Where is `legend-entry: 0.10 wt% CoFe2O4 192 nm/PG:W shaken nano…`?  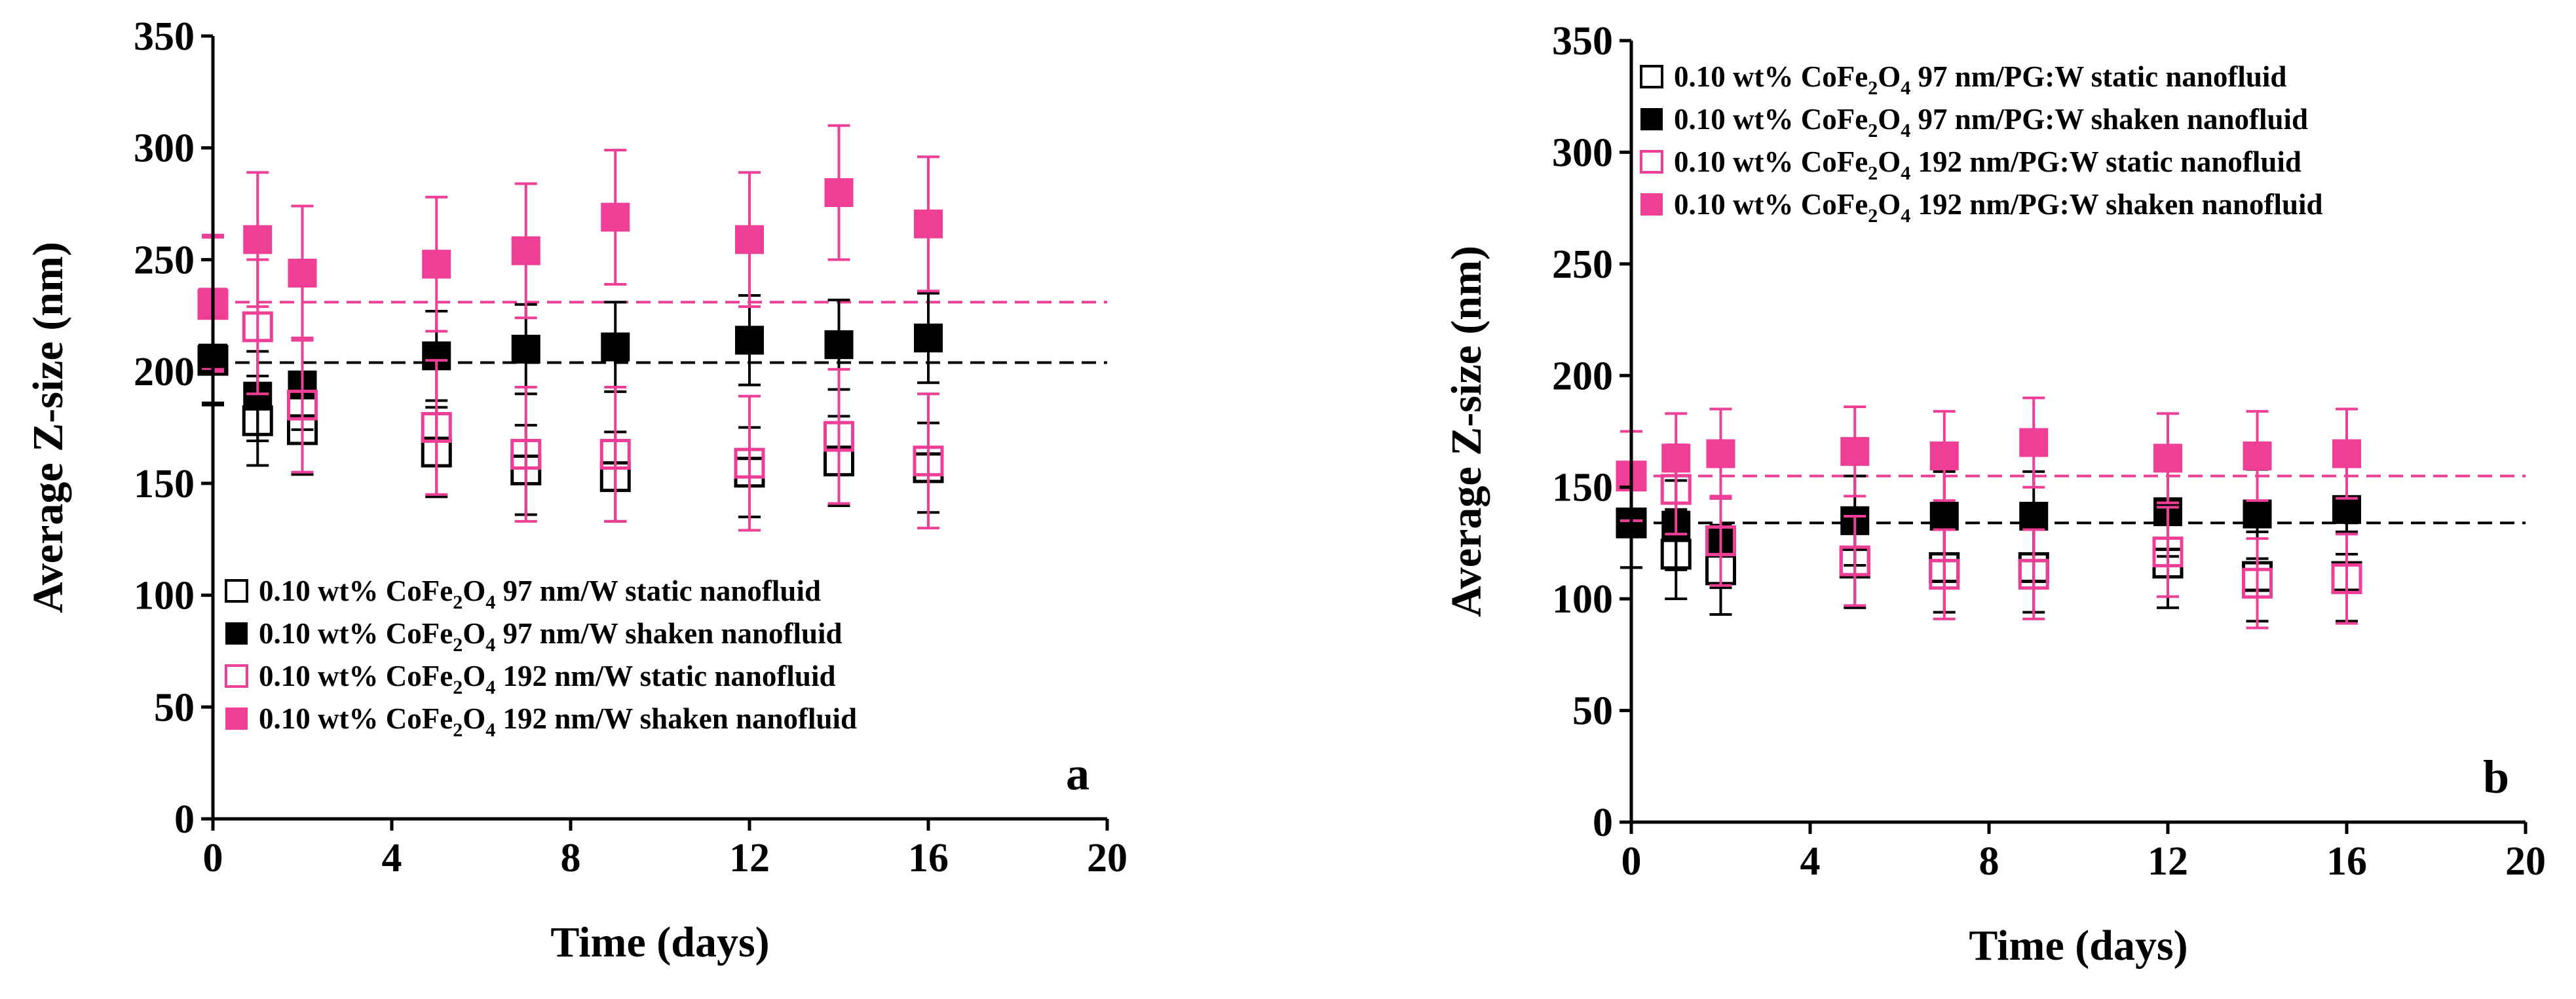
legend-entry: 0.10 wt% CoFe2O4 192 nm/PG:W shaken nano… is located at coordinates (1998, 207).